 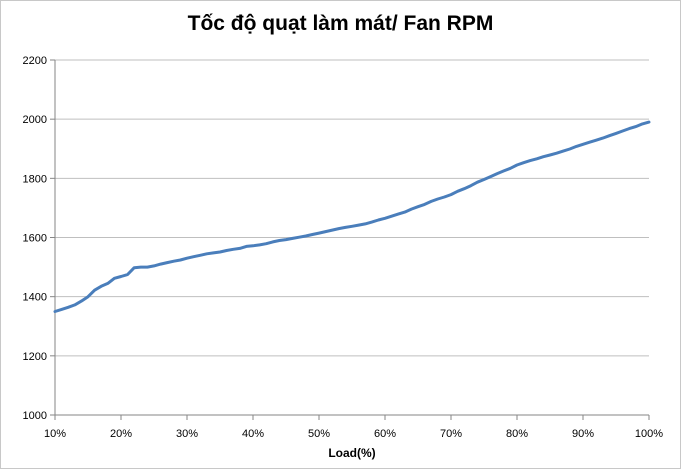 I want to click on x-tick-label: 30%, so click(x=187, y=434).